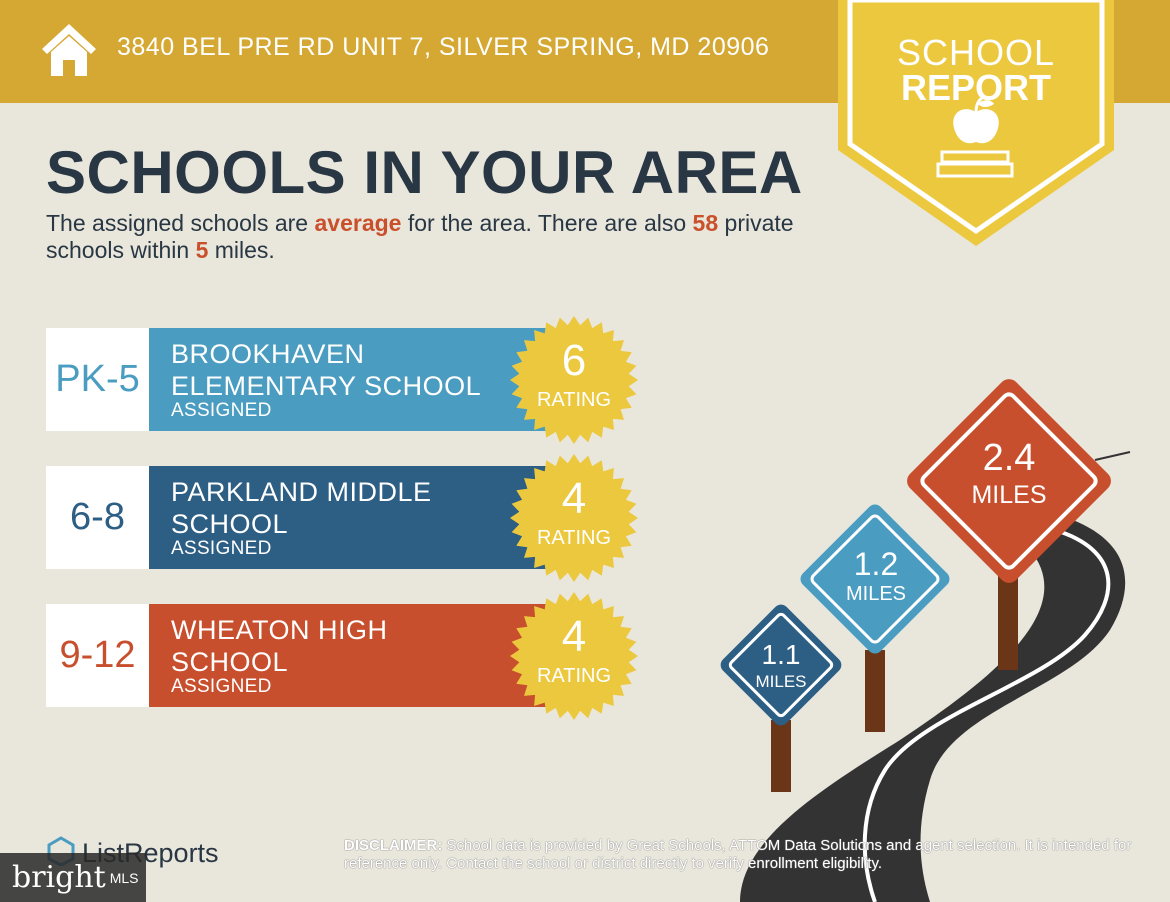 Image resolution: width=1170 pixels, height=902 pixels. Describe the element at coordinates (124, 877) in the screenshot. I see `mls-logo-text: MLS` at that location.